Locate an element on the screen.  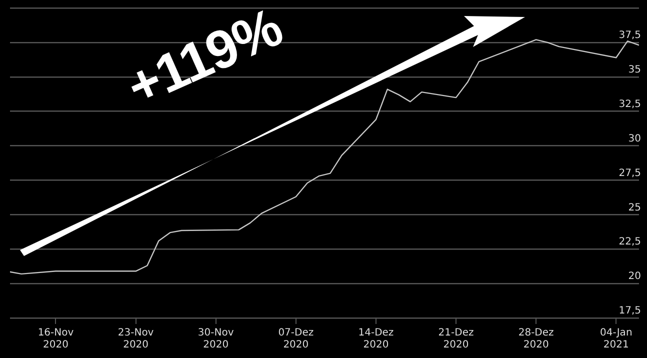
y-tick-label: 32,5 is located at coordinates (629, 104).